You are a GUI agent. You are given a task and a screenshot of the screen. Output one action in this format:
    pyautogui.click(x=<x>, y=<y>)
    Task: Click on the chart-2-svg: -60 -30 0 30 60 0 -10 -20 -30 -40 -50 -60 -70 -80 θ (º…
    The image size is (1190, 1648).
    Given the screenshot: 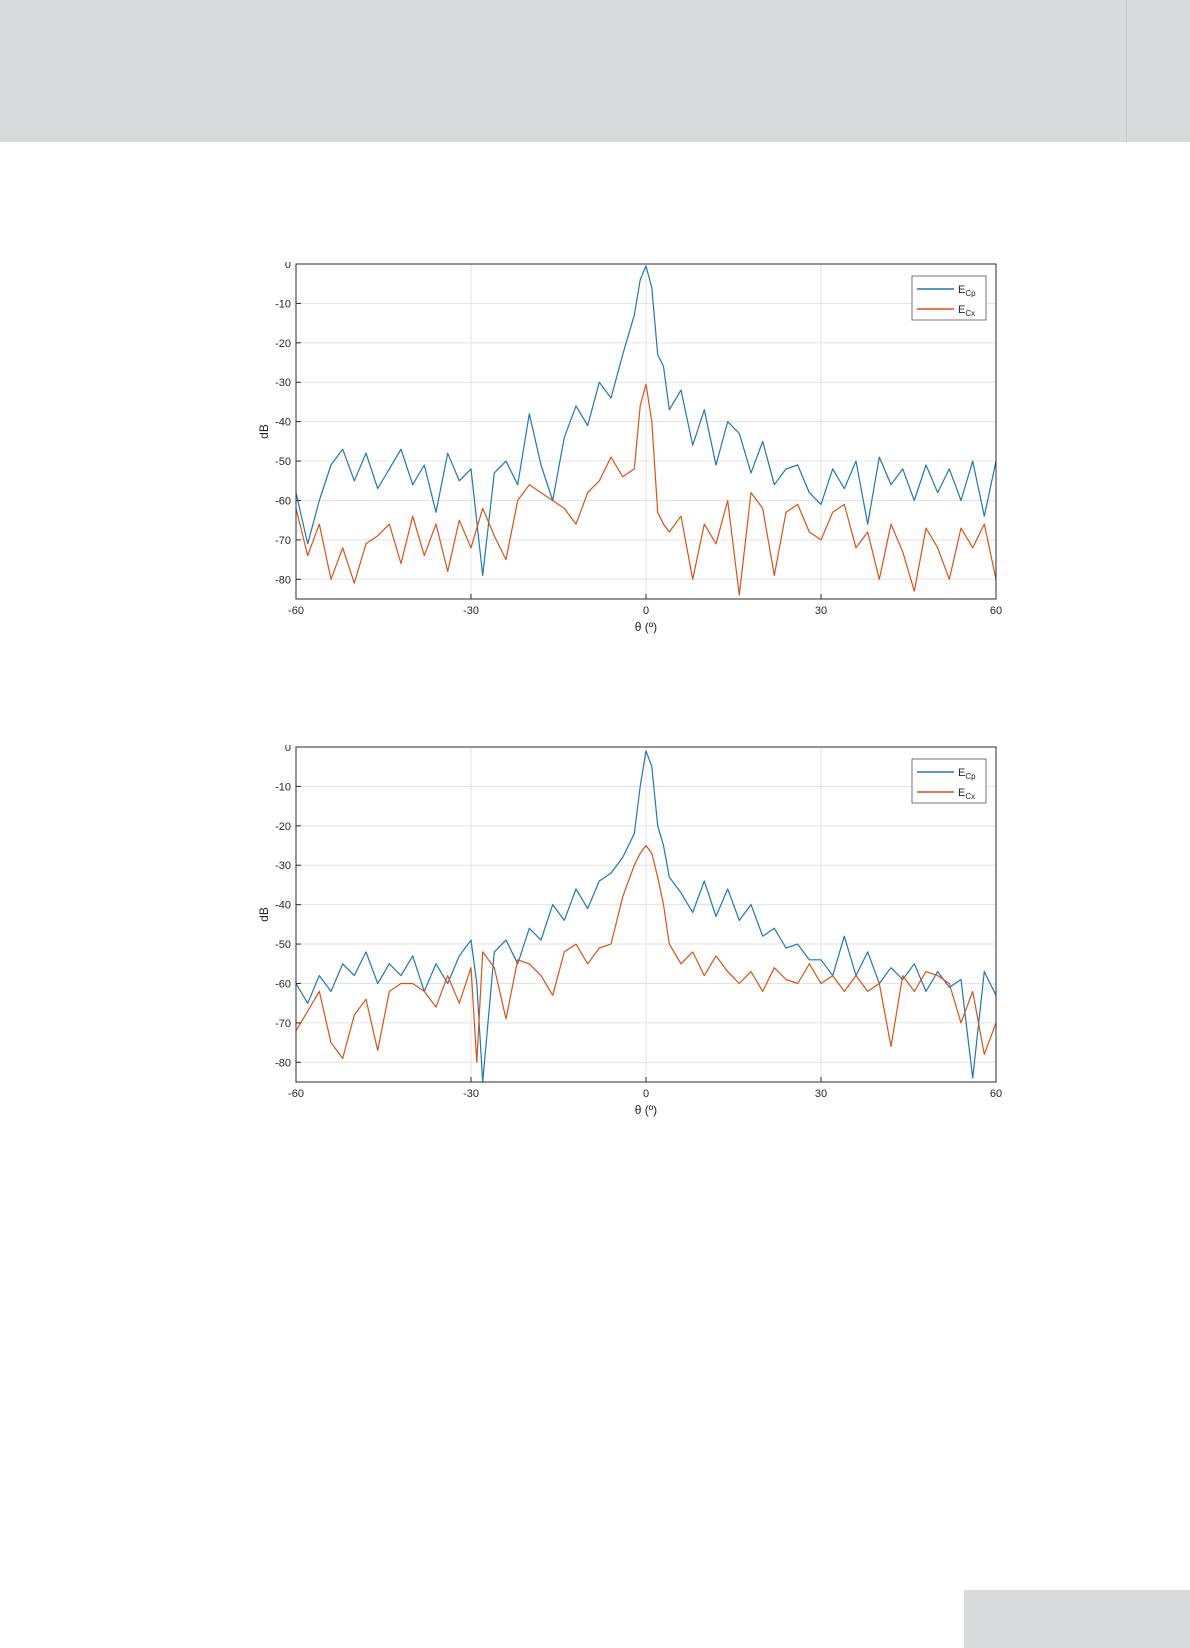 What is the action you would take?
    pyautogui.click(x=630, y=931)
    